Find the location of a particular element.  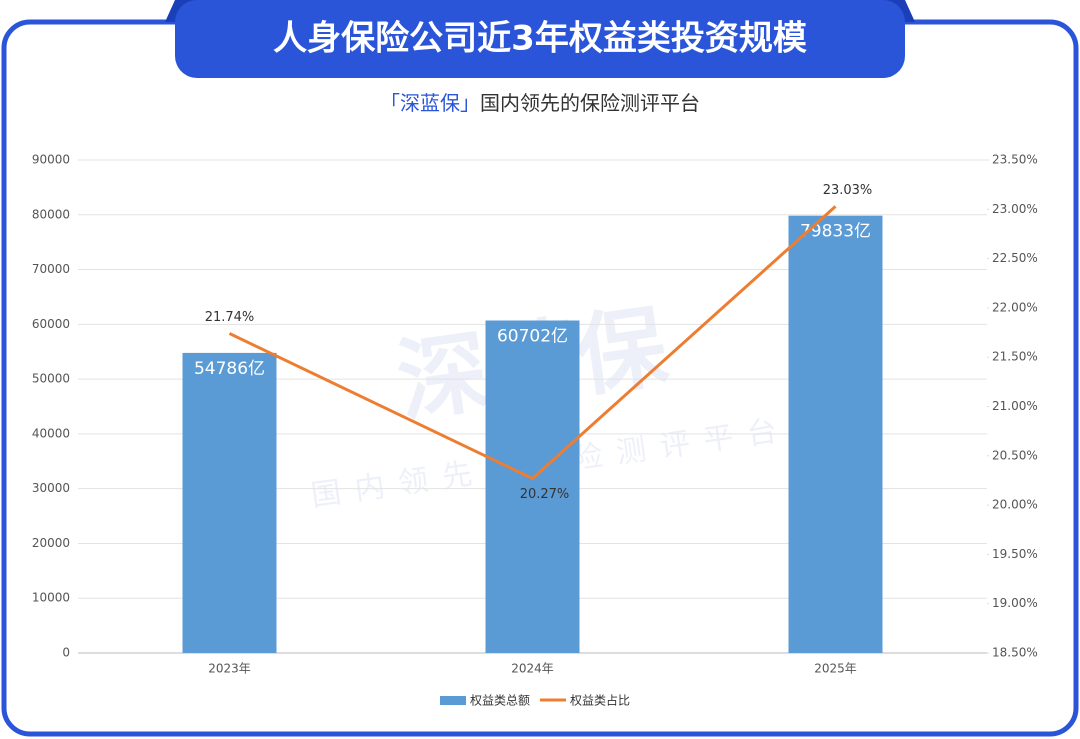

line-value-label: 23.03% is located at coordinates (848, 190).